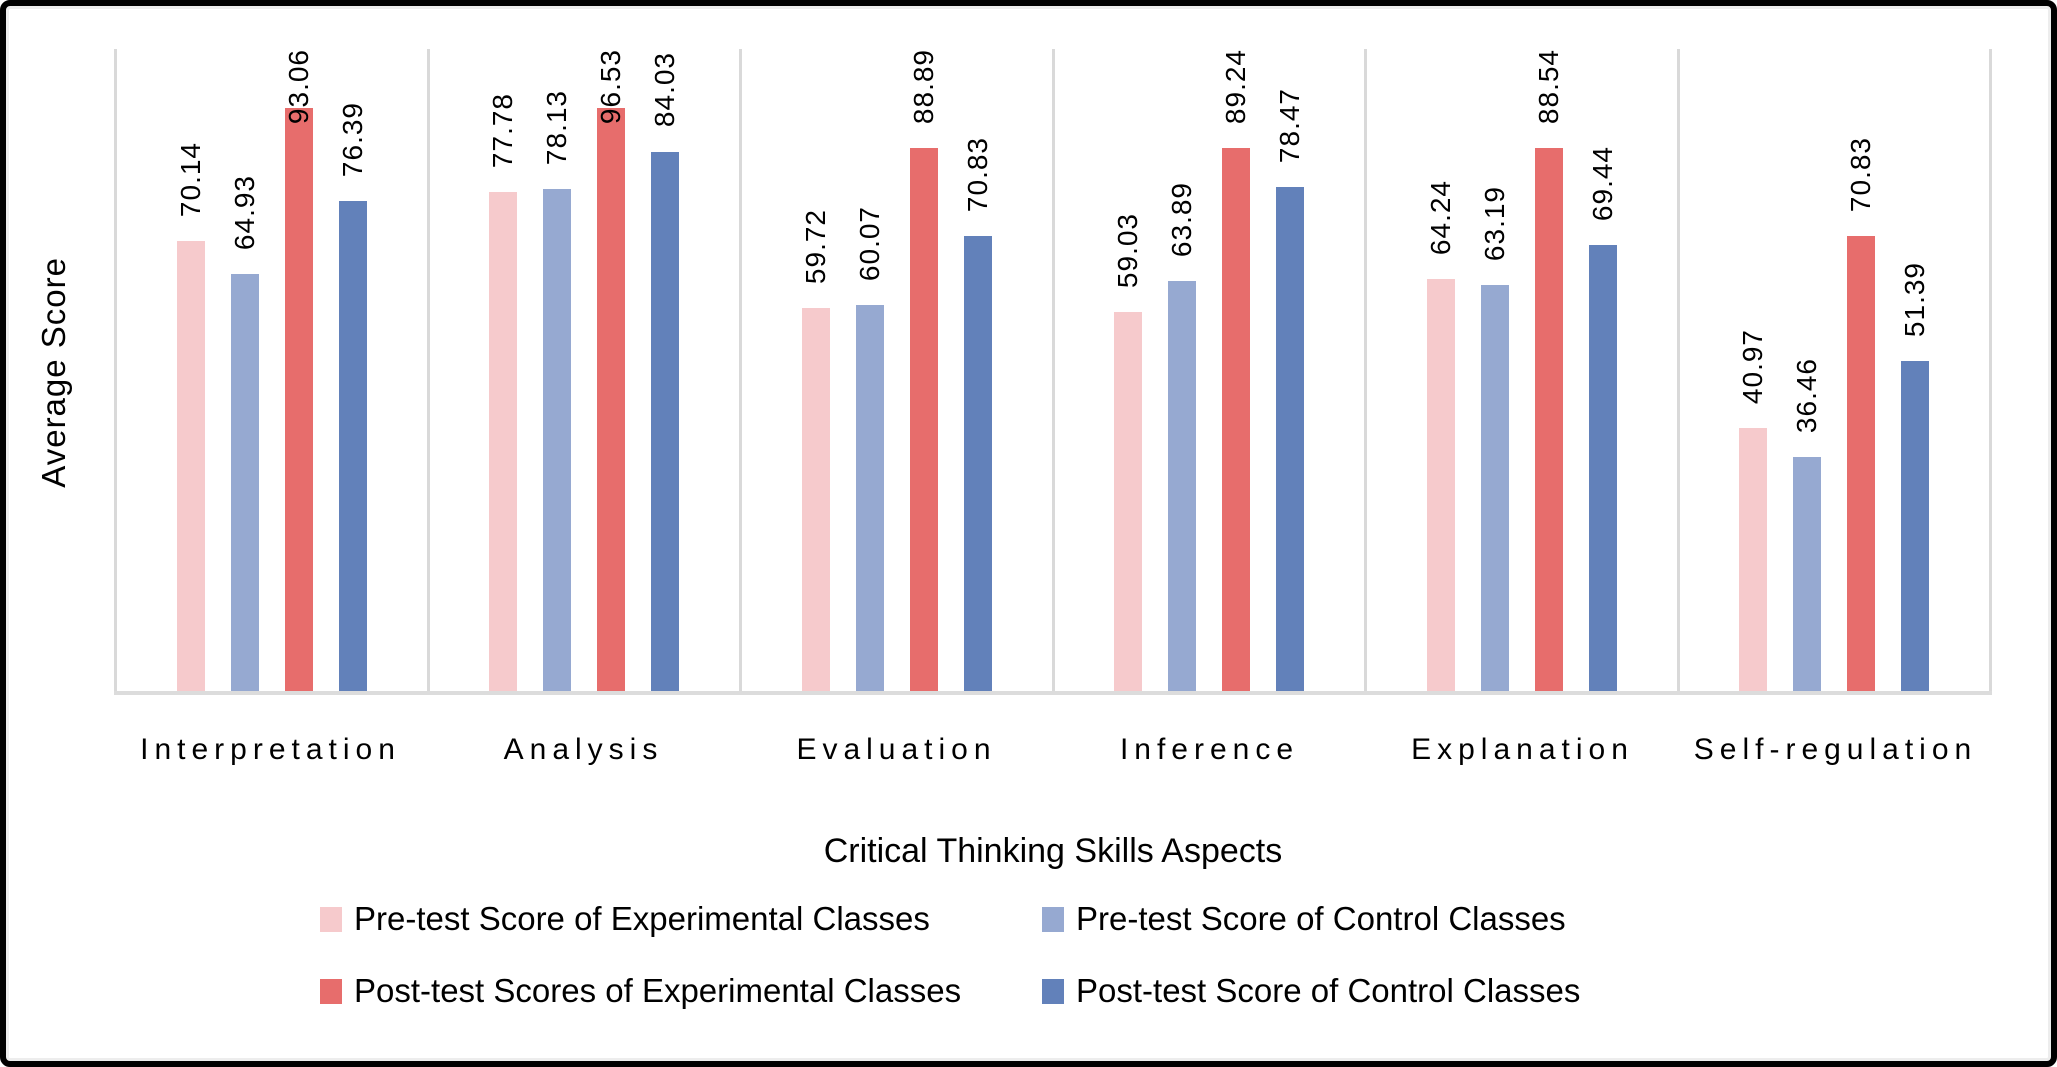 The image size is (2057, 1067). I want to click on y-axis-title: Average Score, so click(53, 372).